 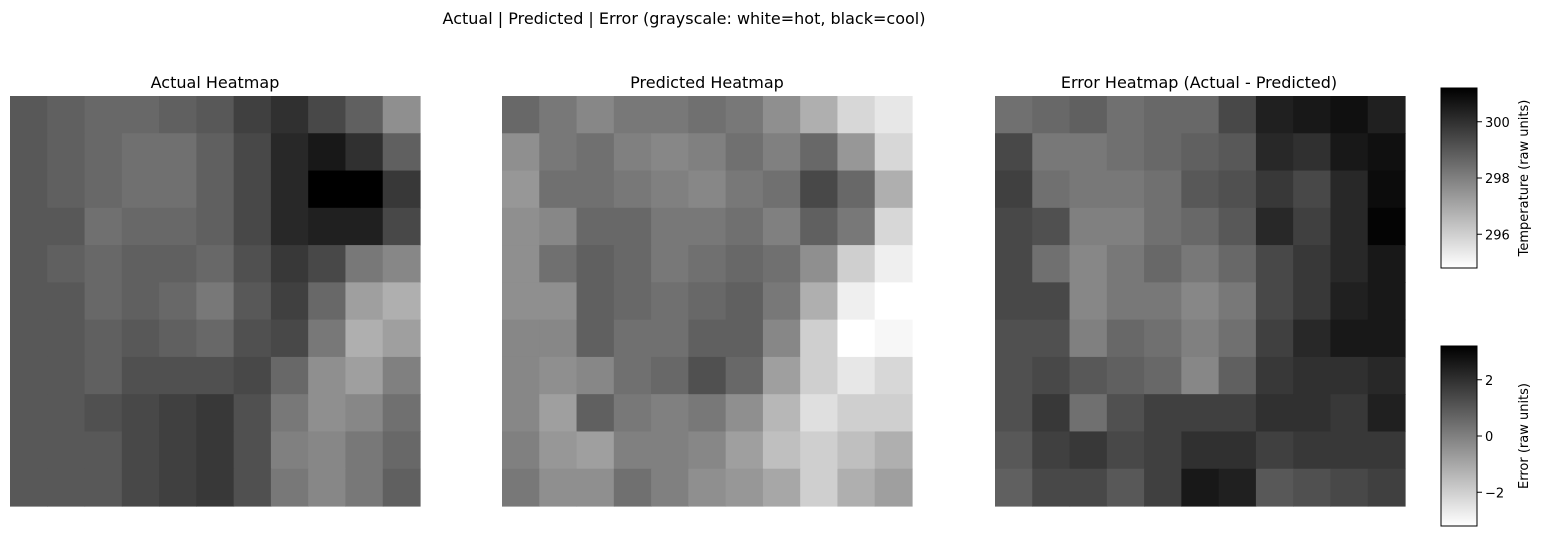 What do you see at coordinates (1459, 178) in the screenshot?
I see `colorbar-gradient` at bounding box center [1459, 178].